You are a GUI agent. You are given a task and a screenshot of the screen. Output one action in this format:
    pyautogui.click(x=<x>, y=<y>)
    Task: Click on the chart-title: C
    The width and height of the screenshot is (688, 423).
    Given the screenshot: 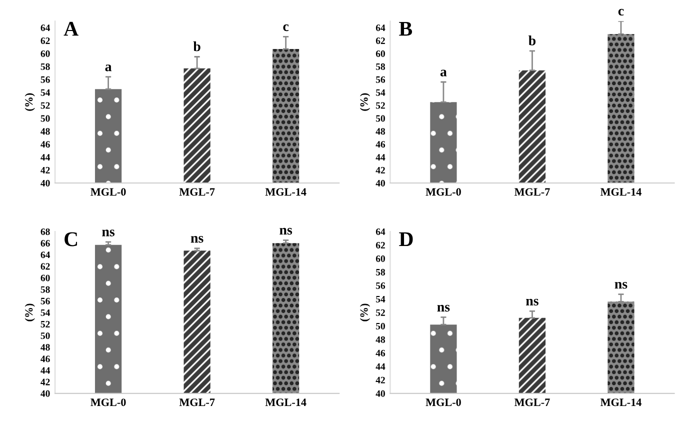 What is the action you would take?
    pyautogui.click(x=71, y=239)
    